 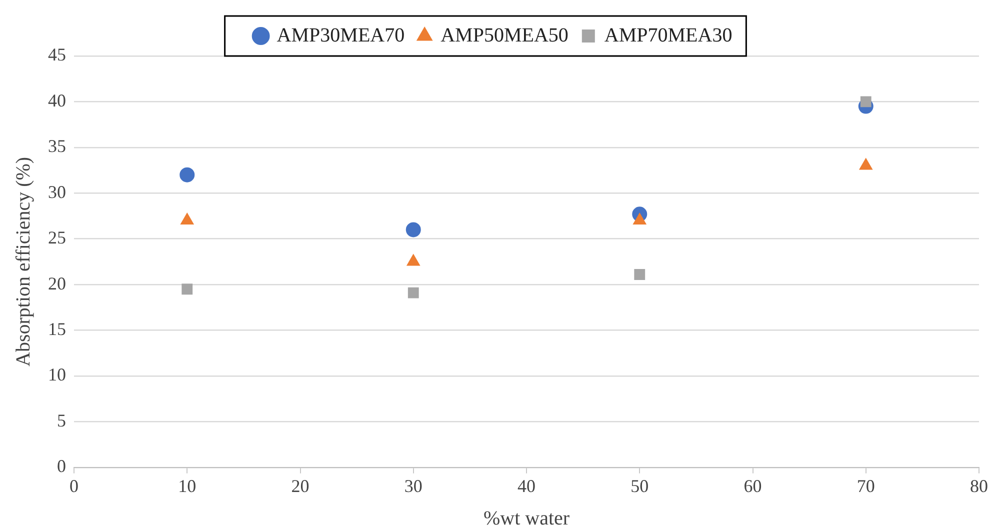 I want to click on legend-label: AMP50MEA50, so click(x=504, y=35).